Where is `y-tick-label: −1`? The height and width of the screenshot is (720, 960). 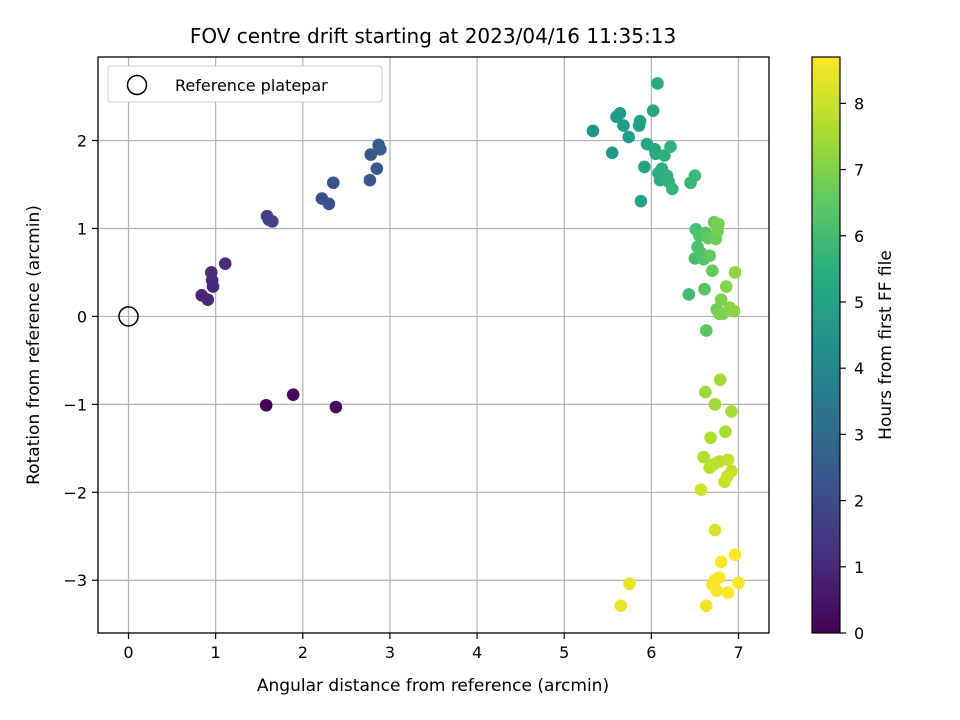 y-tick-label: −1 is located at coordinates (75, 404).